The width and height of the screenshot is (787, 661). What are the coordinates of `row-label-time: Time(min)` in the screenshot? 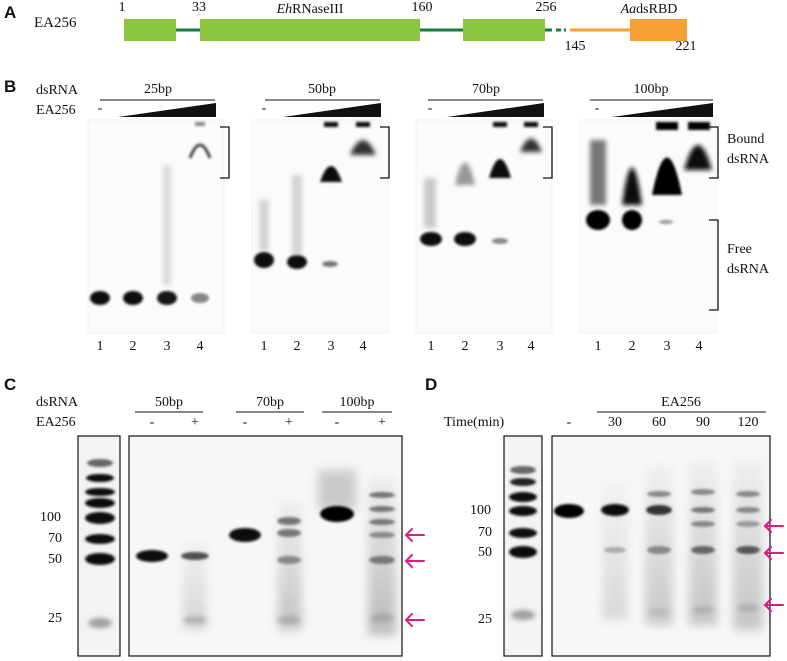 It's located at (474, 422).